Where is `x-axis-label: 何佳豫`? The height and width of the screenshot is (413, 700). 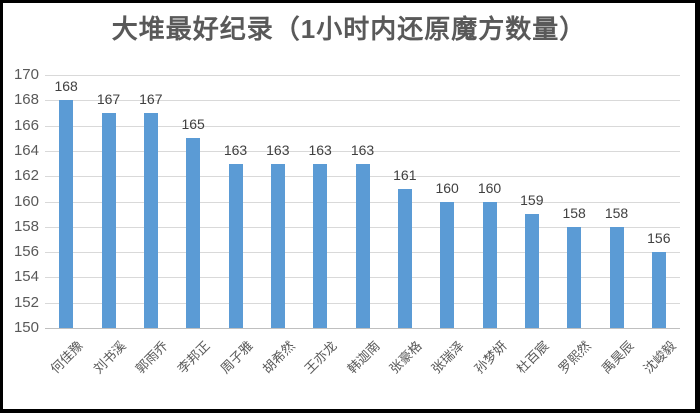 x-axis-label: 何佳豫 is located at coordinates (66, 357).